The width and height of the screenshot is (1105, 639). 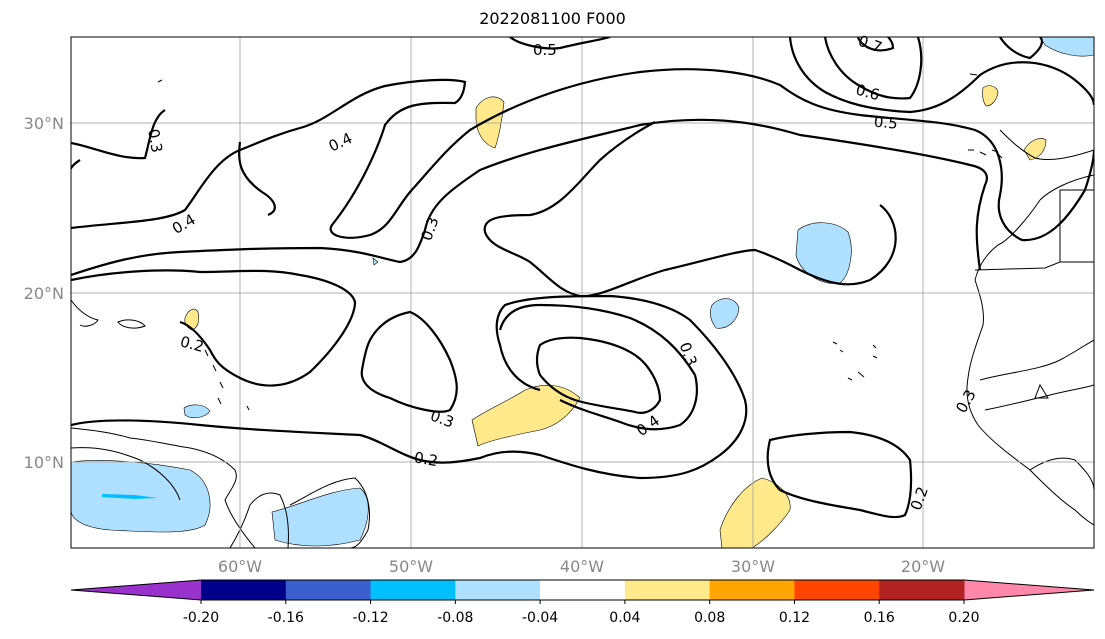 I want to click on colorbar-tick-label: -0.20, so click(x=201, y=618).